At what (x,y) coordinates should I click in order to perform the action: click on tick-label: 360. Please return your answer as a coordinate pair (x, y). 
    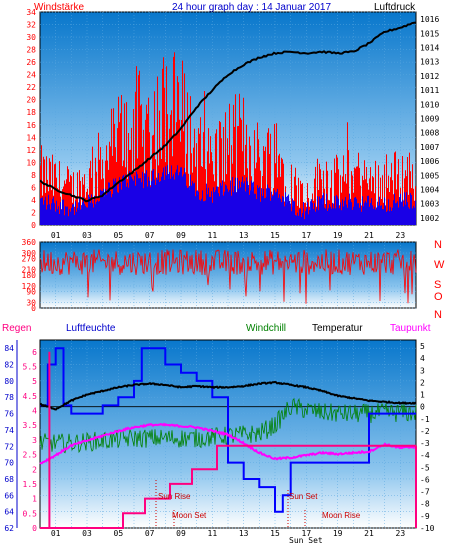
    Looking at the image, I should click on (29, 242).